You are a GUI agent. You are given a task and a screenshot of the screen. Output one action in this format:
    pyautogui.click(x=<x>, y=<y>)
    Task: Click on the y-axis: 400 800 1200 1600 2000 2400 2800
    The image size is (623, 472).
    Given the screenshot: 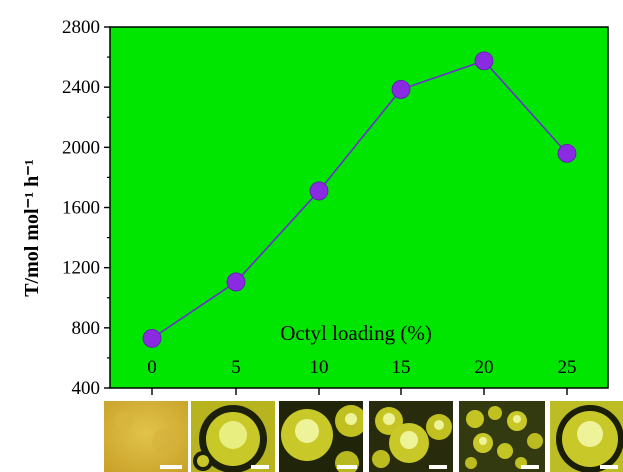 What is the action you would take?
    pyautogui.click(x=86, y=208)
    